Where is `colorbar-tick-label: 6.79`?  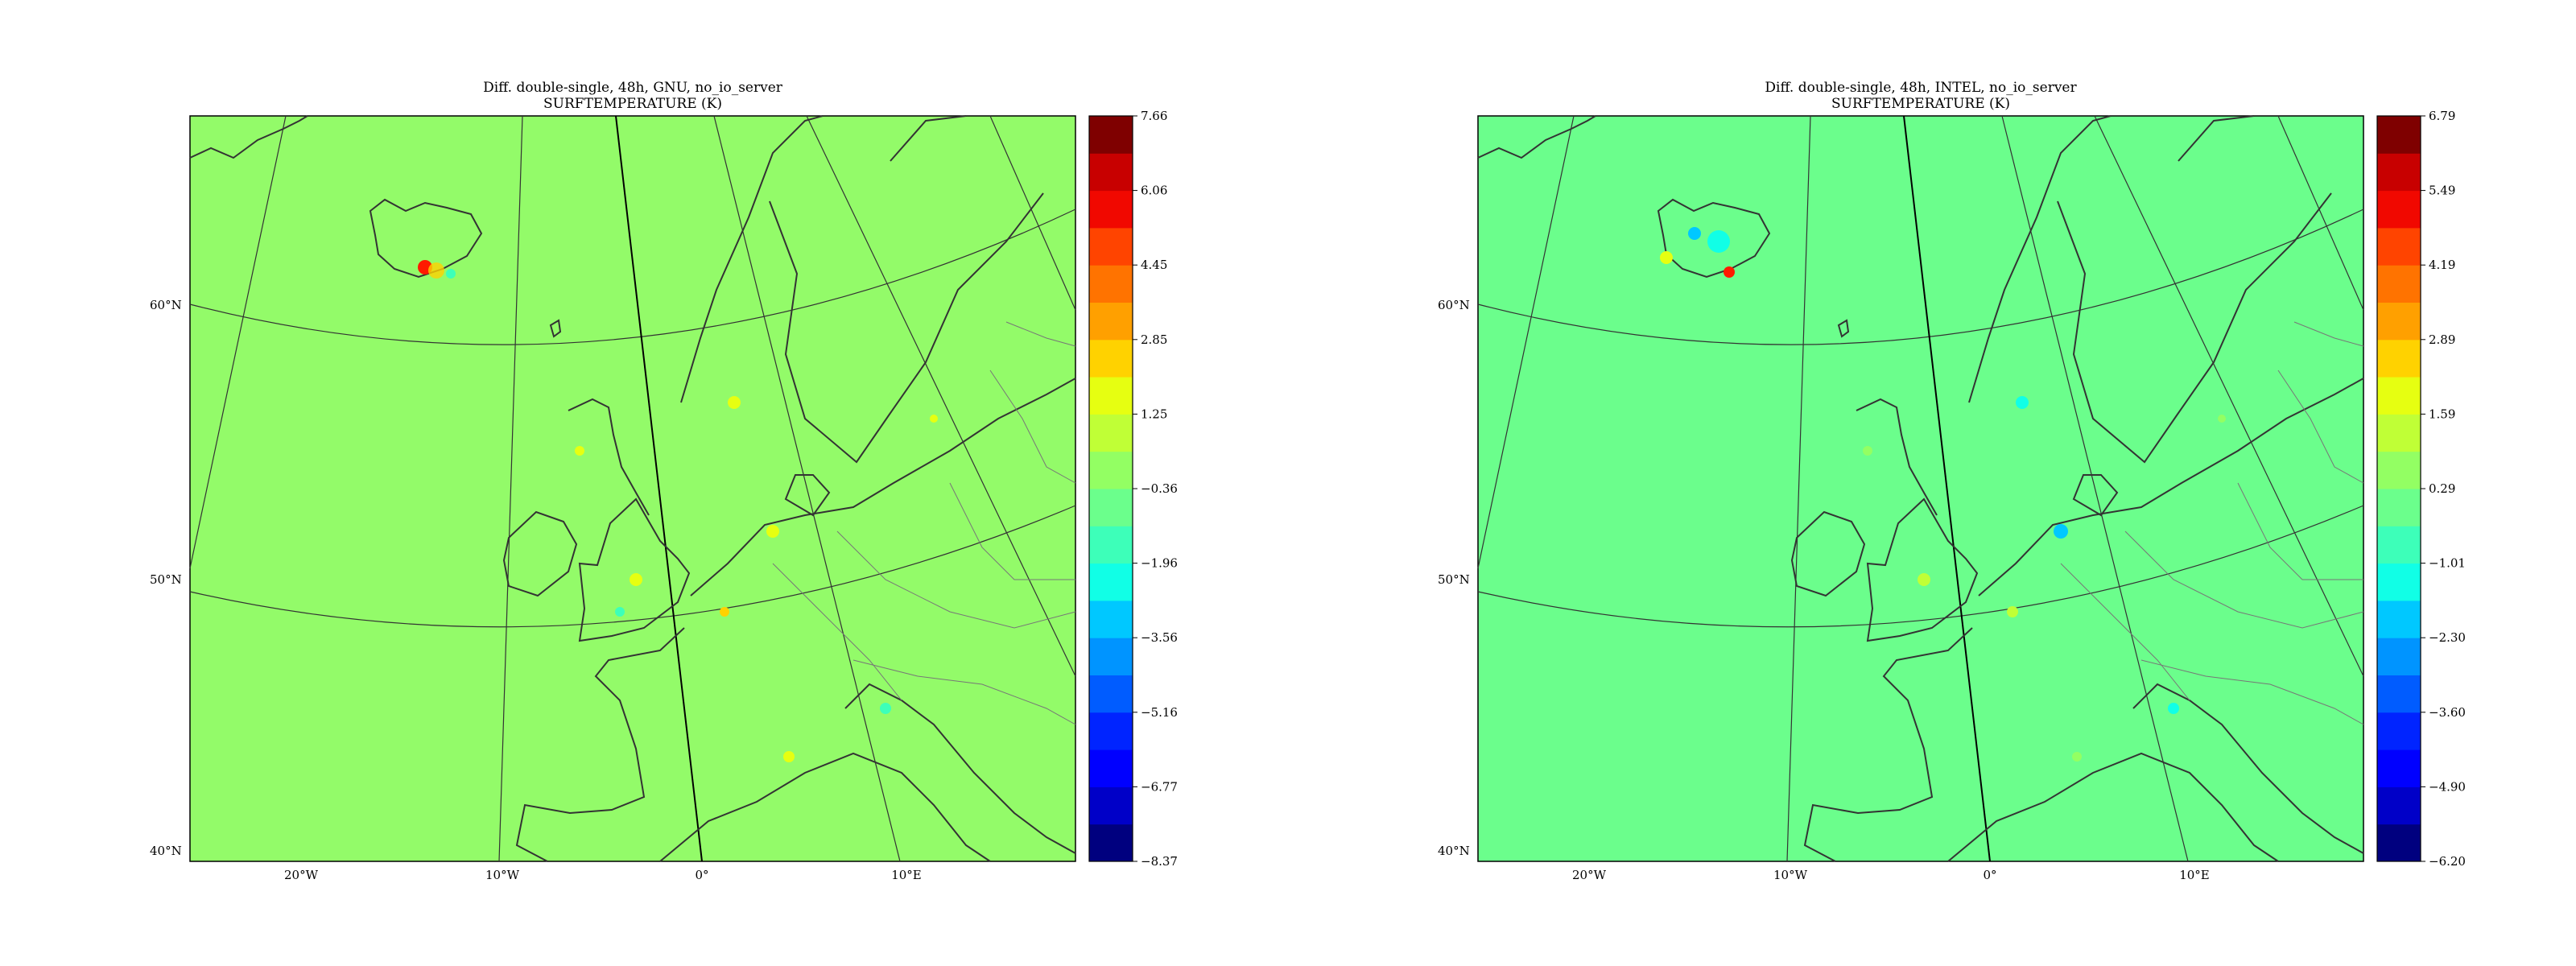 colorbar-tick-label: 6.79 is located at coordinates (2442, 116).